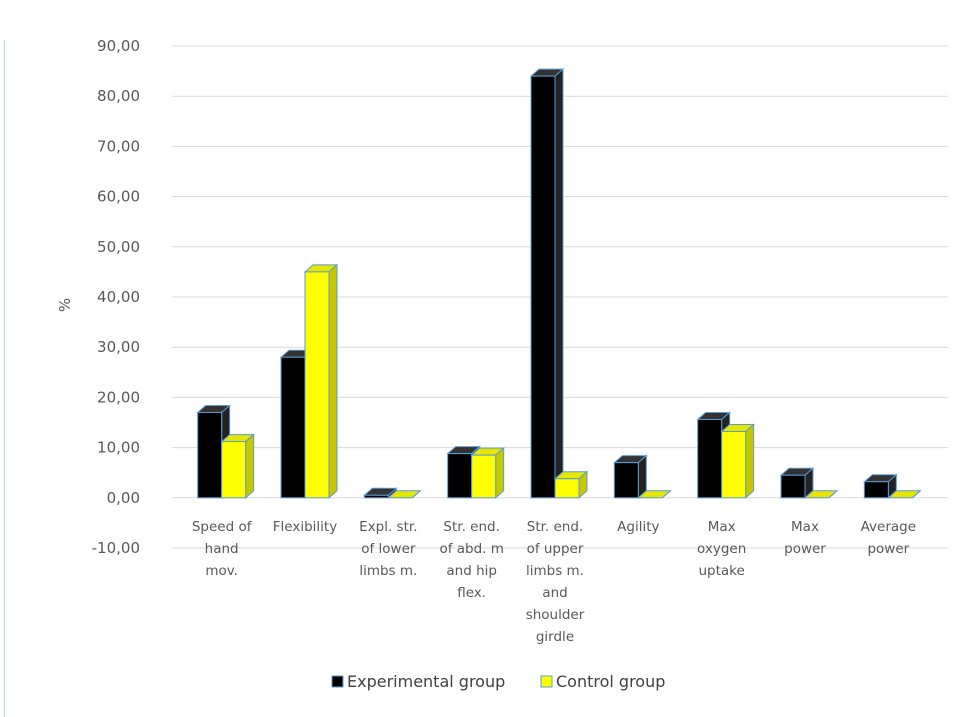  I want to click on y-tick-label: 10,00, so click(118, 448).